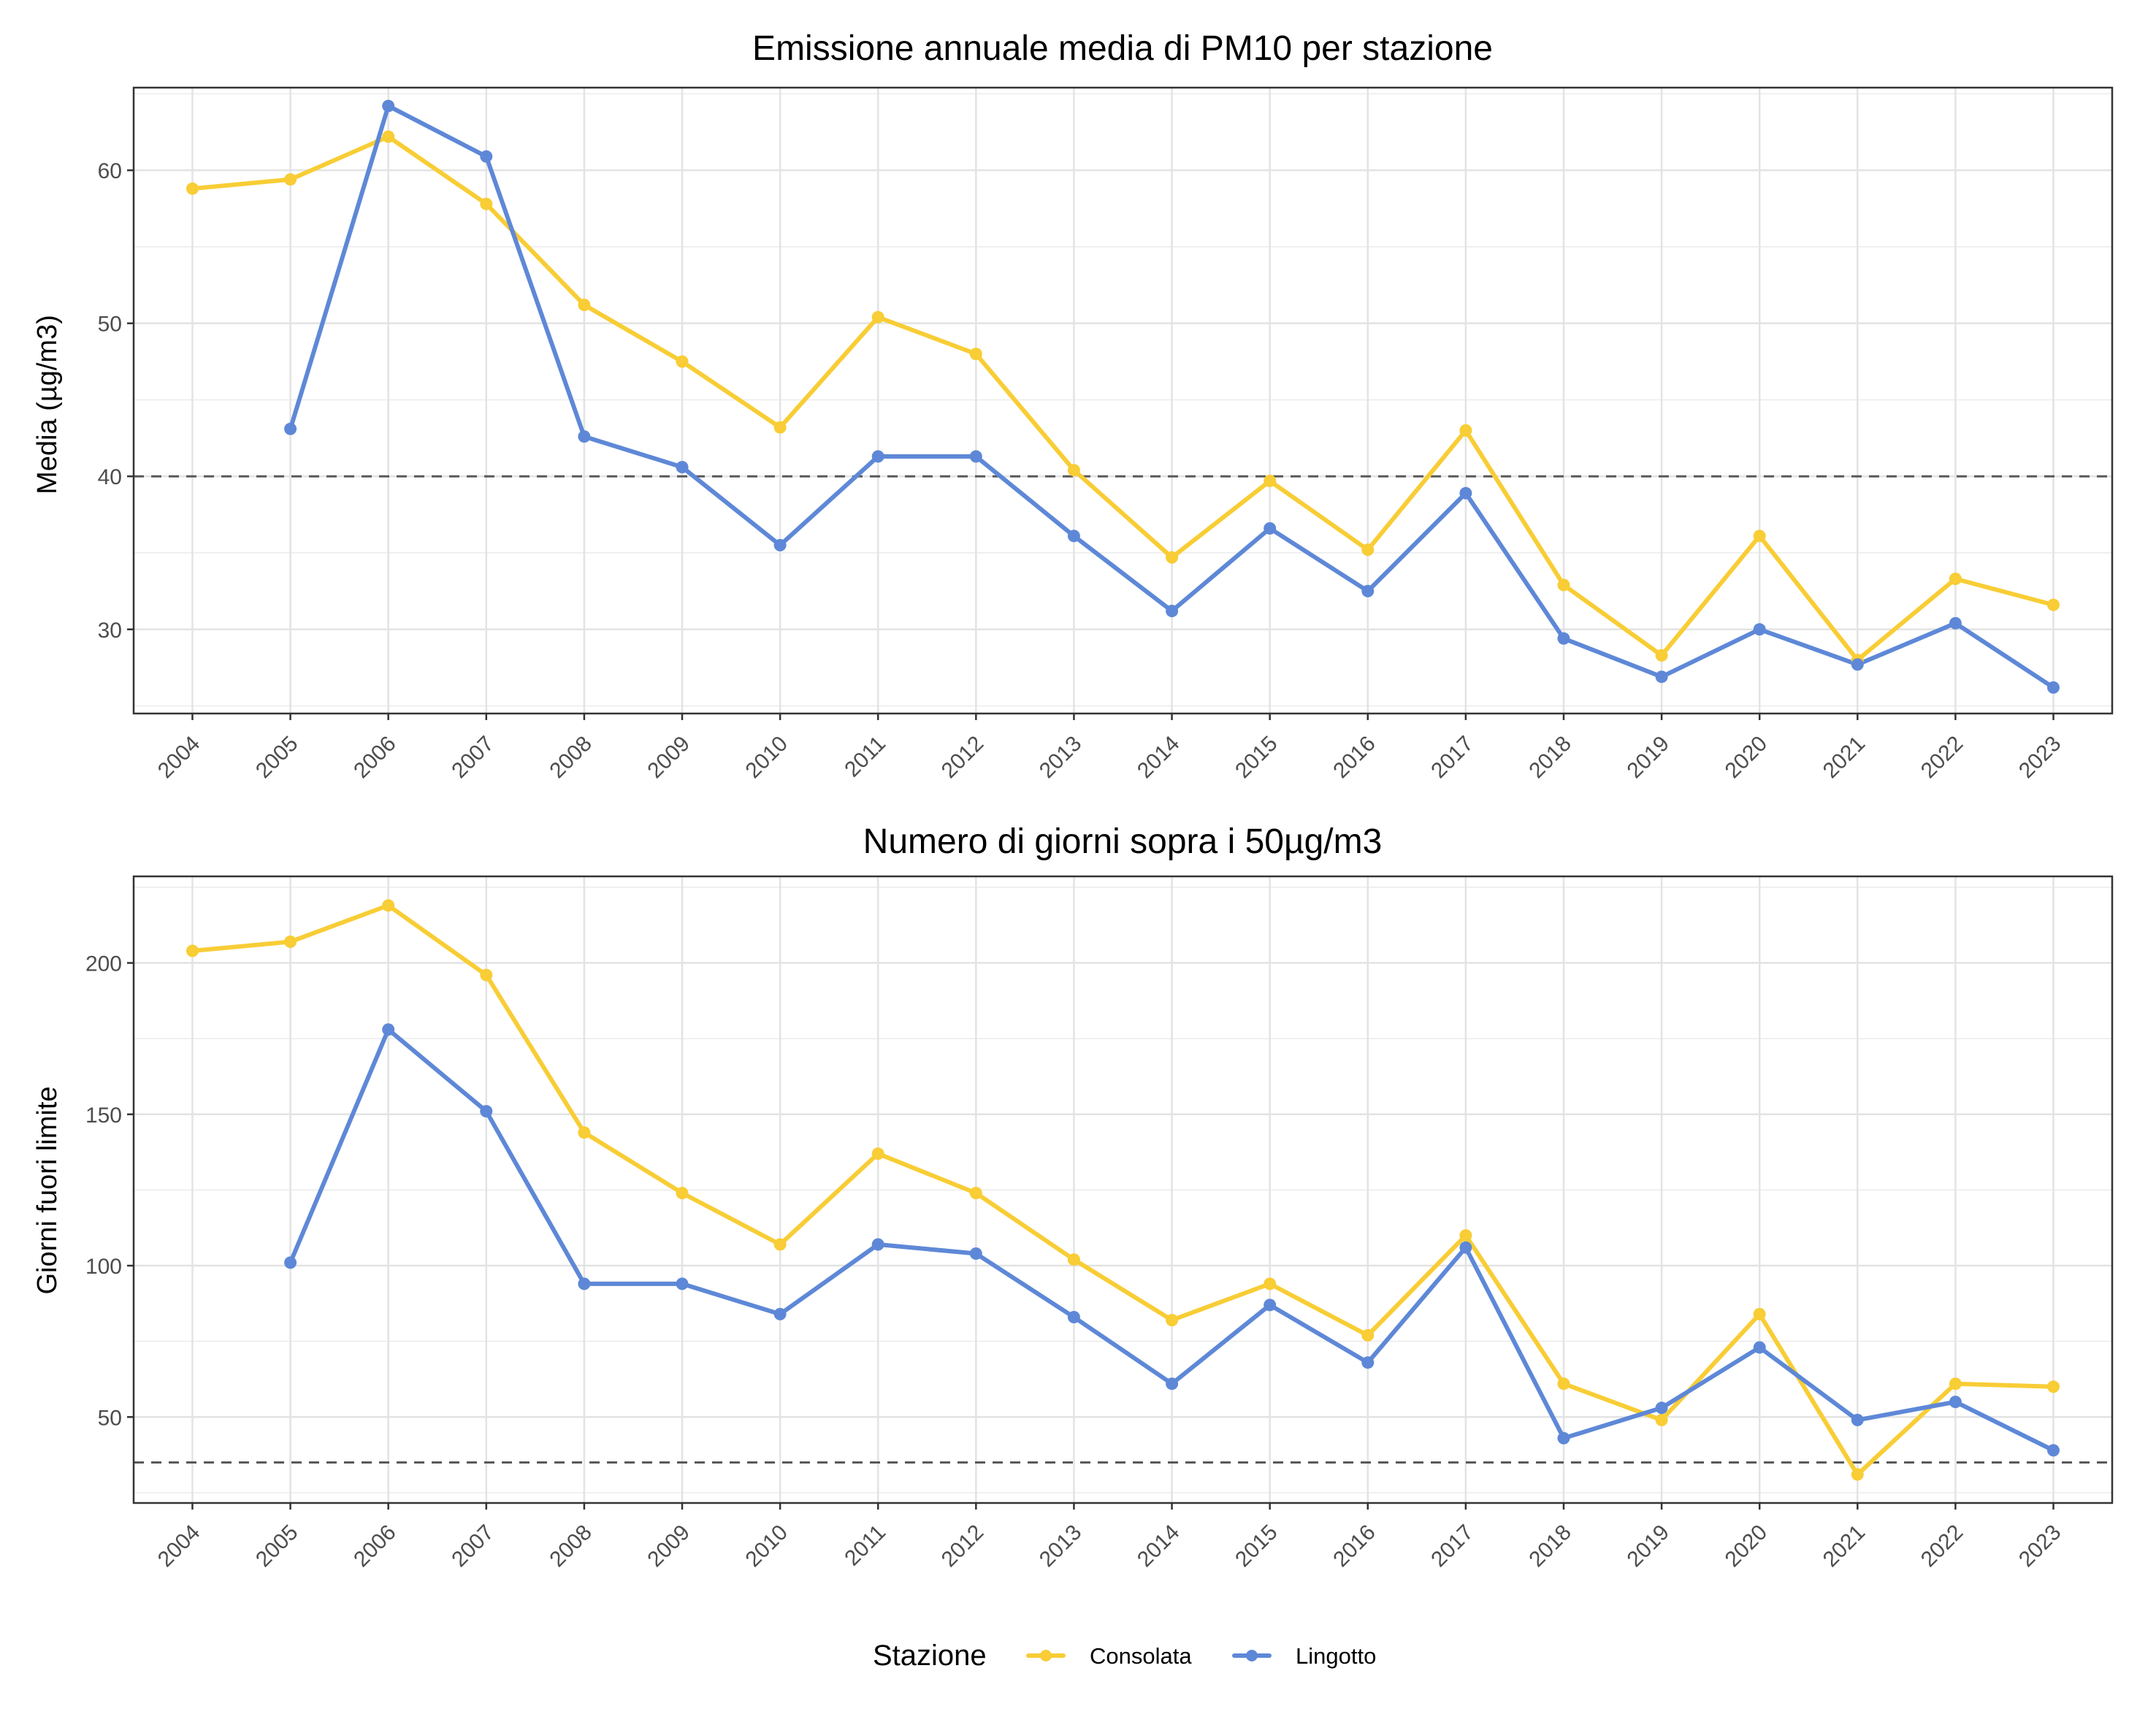  Describe the element at coordinates (1141, 1656) in the screenshot. I see `legend-label-consolata: Consolata` at that location.